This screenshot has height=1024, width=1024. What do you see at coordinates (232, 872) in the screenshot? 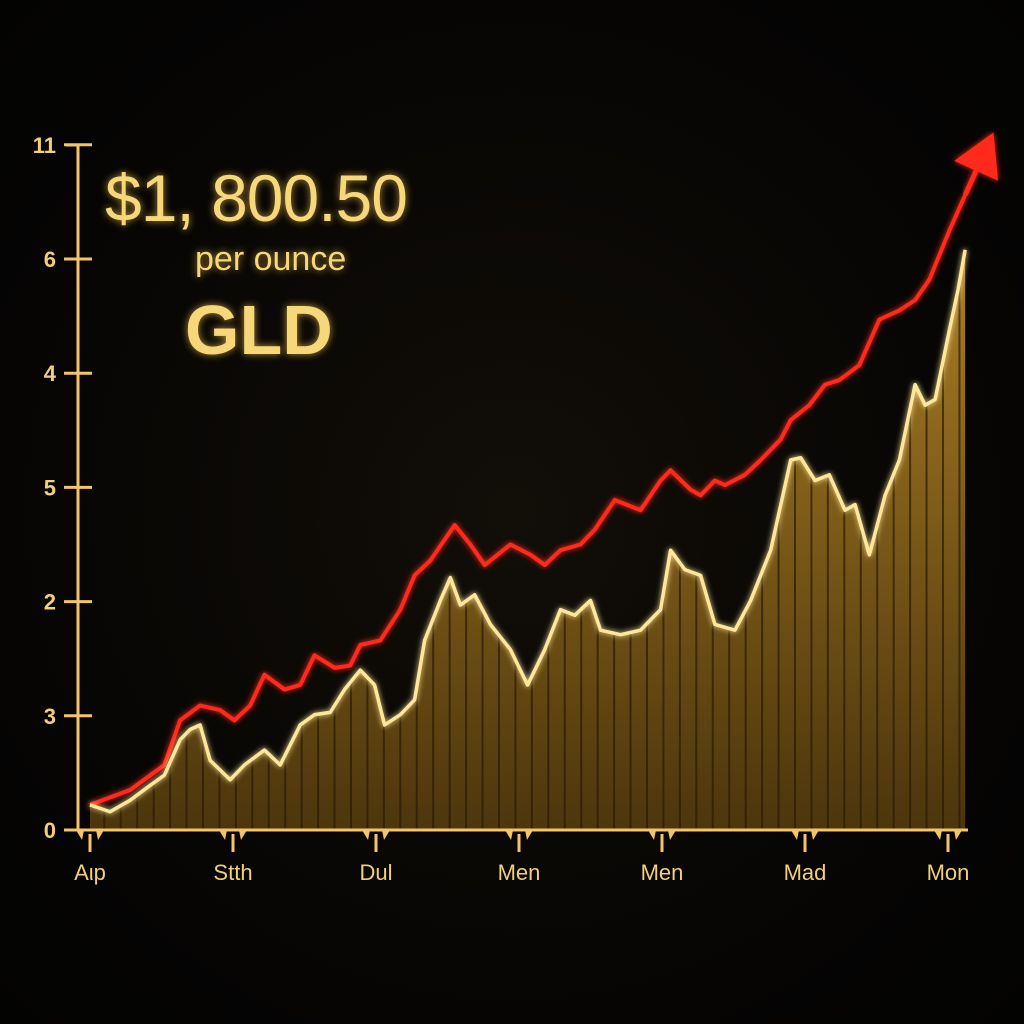
I see `x-tick-label: Stth` at bounding box center [232, 872].